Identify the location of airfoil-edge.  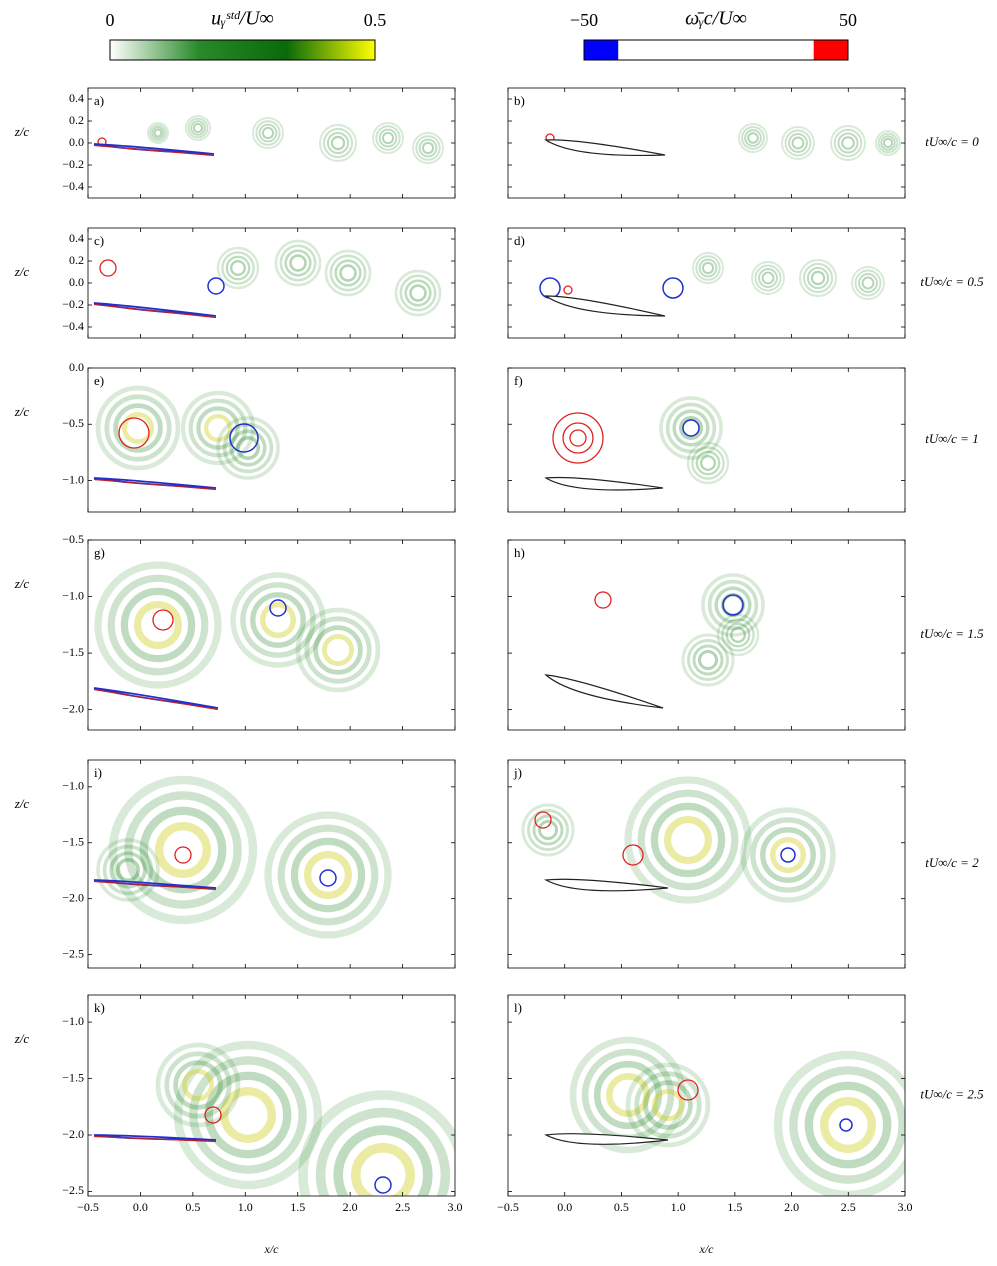
(156, 699).